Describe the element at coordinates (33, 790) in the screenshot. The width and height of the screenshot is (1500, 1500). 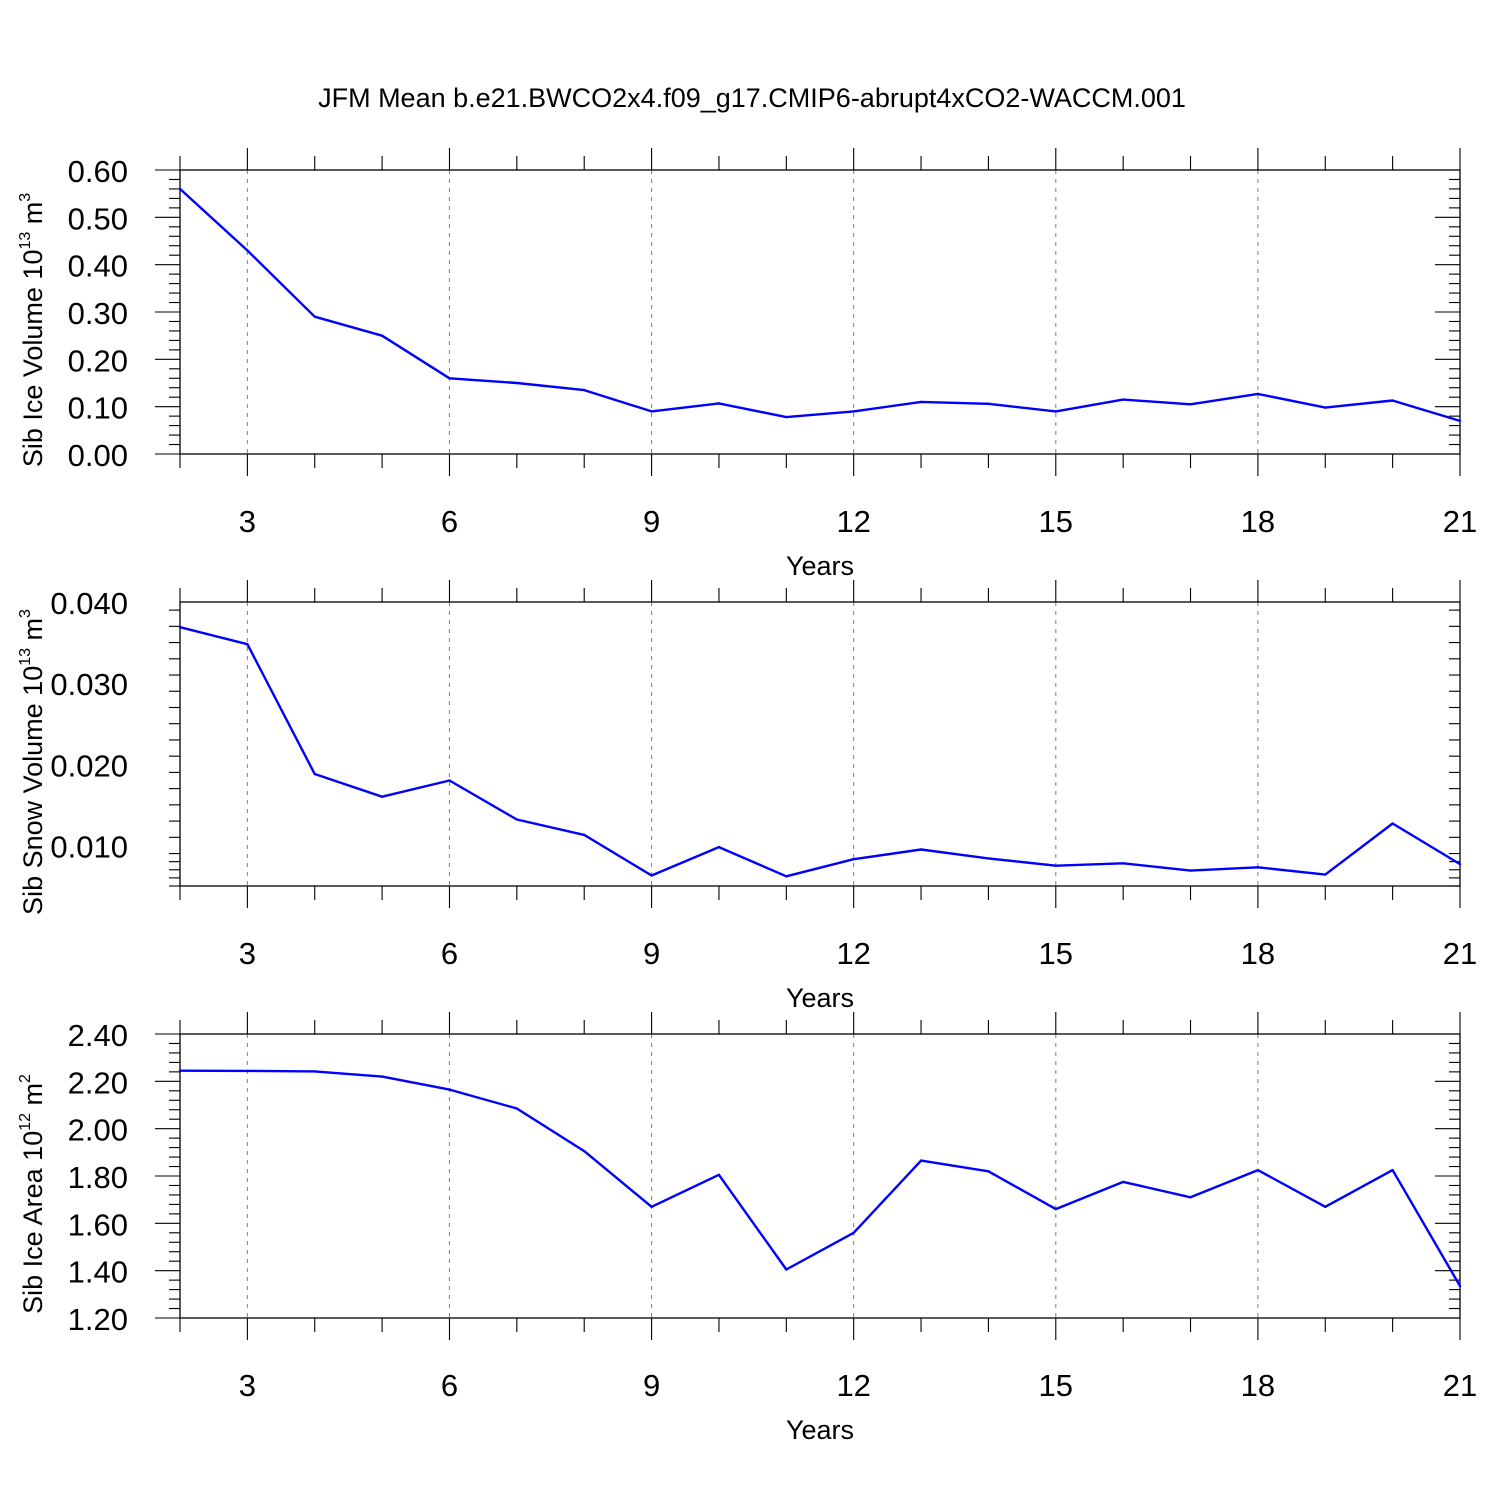
I see `y-axis-label-text: Sib Snow Volume 10` at that location.